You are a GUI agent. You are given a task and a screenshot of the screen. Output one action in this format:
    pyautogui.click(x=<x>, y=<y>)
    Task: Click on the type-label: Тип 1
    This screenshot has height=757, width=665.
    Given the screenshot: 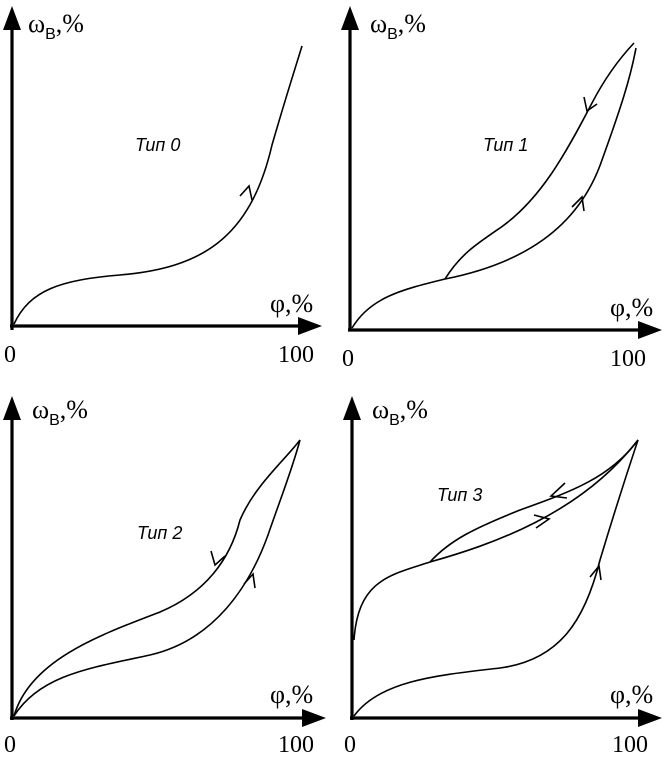 What is the action you would take?
    pyautogui.click(x=505, y=145)
    